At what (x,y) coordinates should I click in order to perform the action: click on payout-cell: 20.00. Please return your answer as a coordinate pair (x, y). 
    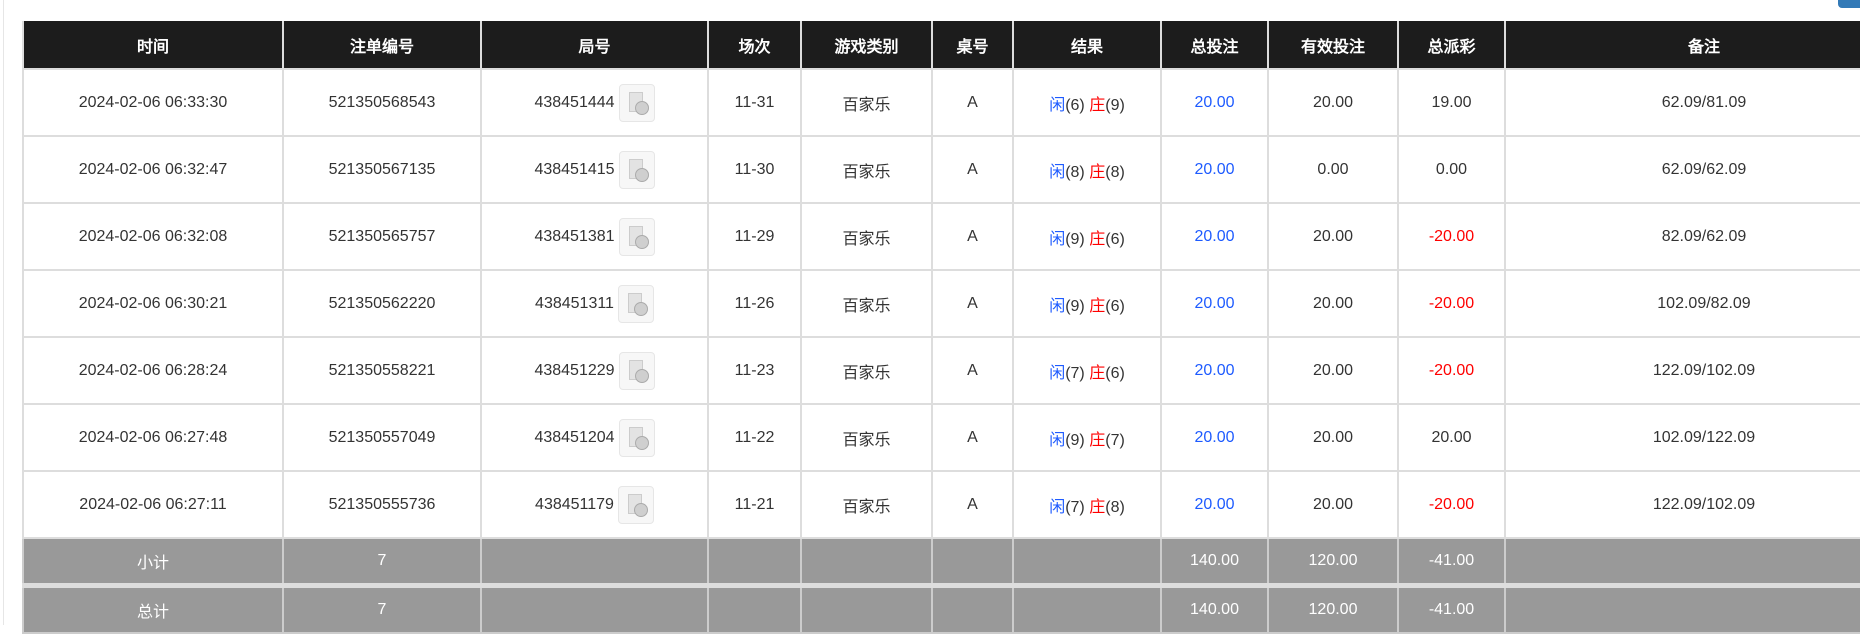
    Looking at the image, I should click on (1451, 437).